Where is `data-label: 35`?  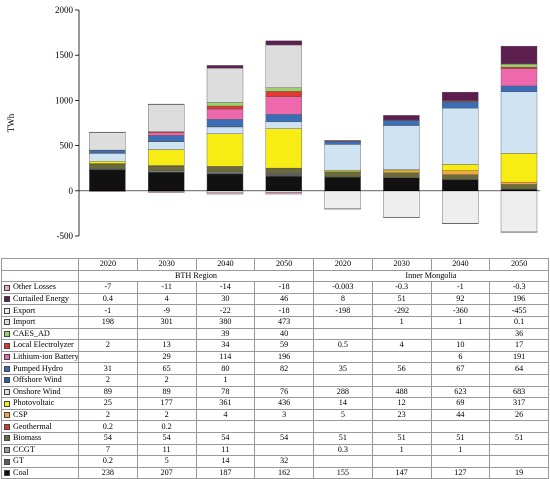 data-label: 35 is located at coordinates (343, 369).